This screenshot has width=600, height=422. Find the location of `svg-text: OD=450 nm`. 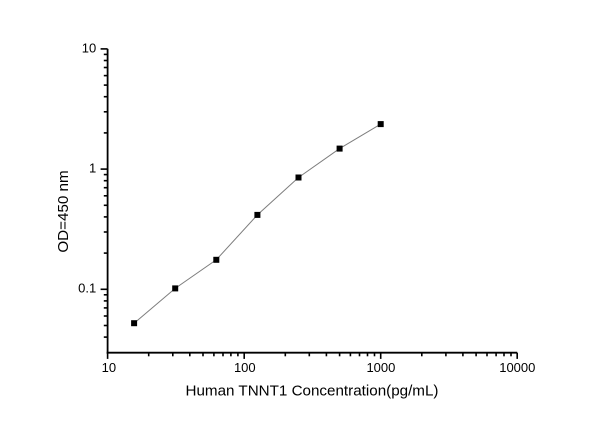

svg-text: OD=450 nm is located at coordinates (63, 211).